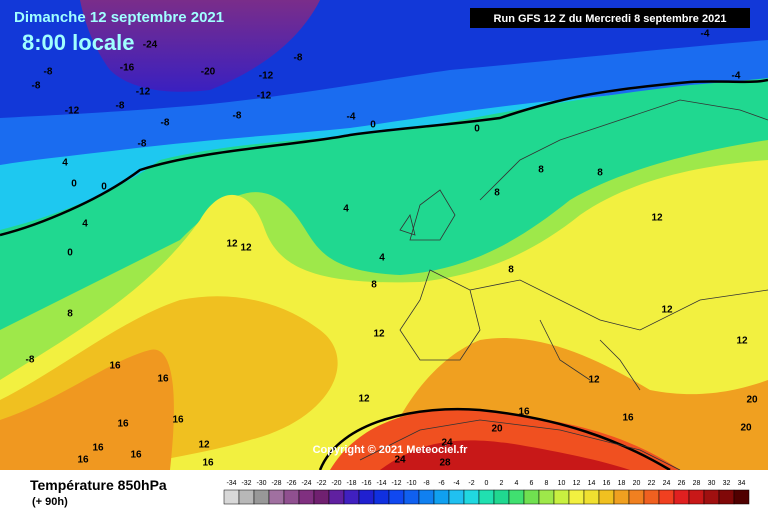  I want to click on scale-label: 10, so click(562, 483).